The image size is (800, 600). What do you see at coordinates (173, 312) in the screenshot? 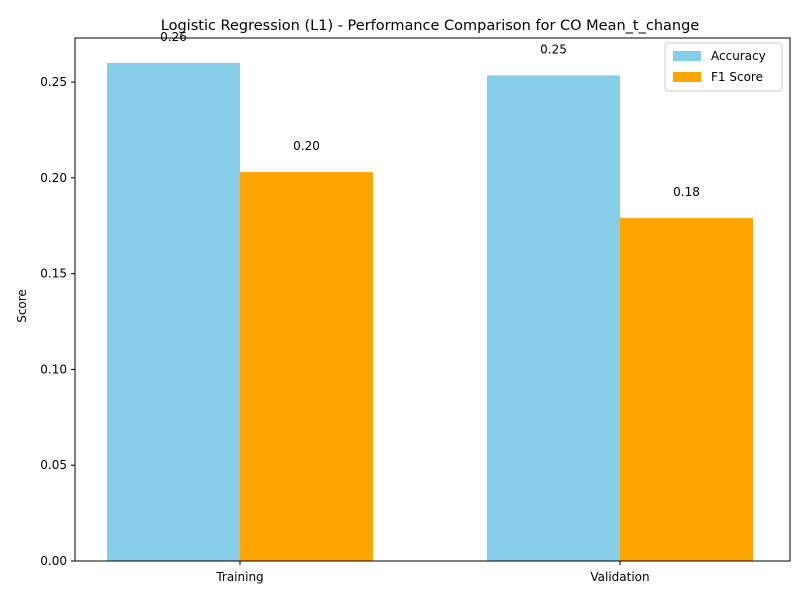
I see `bar-accuracy-training` at bounding box center [173, 312].